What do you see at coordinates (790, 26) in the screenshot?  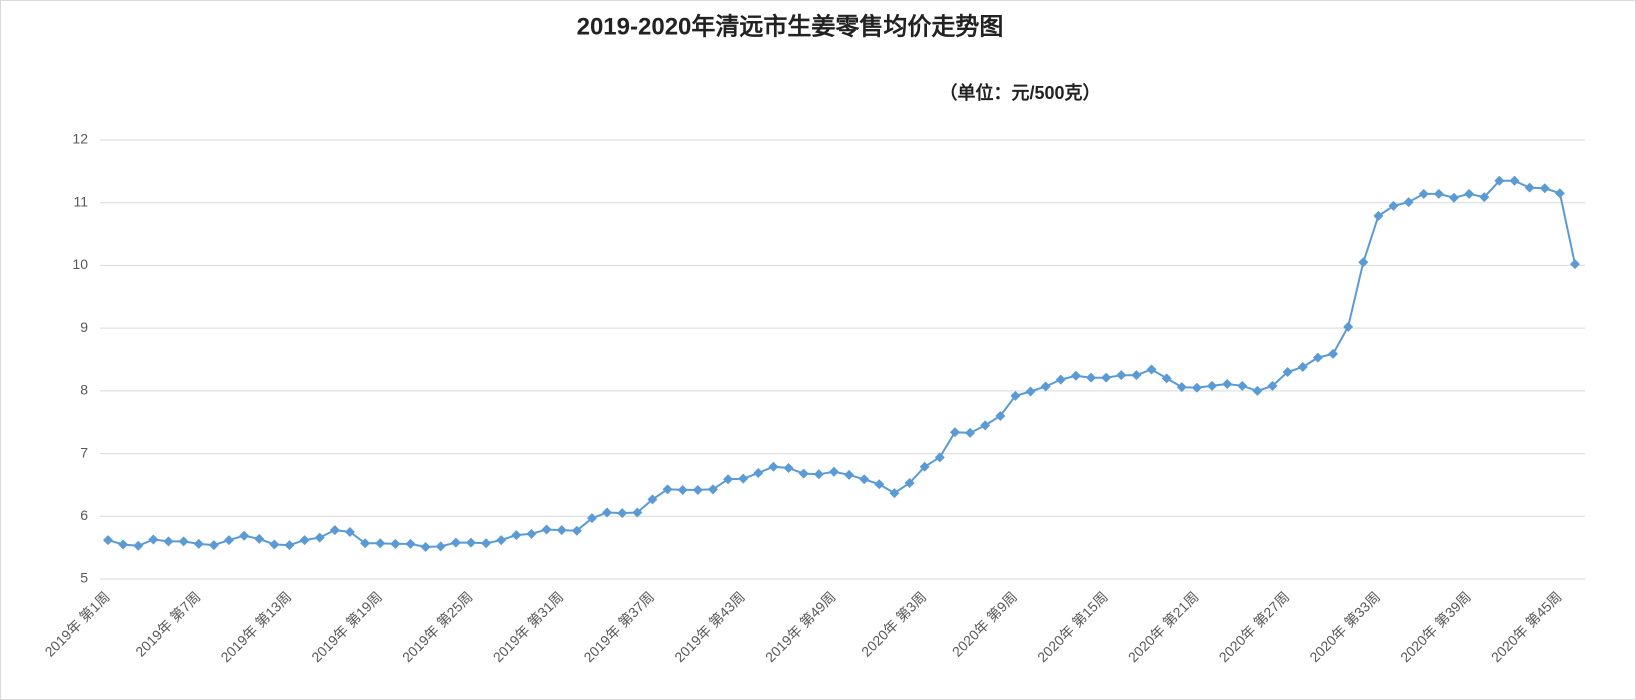 I see `chart-title: 2019-2020年清远市生姜零售均价走势图` at bounding box center [790, 26].